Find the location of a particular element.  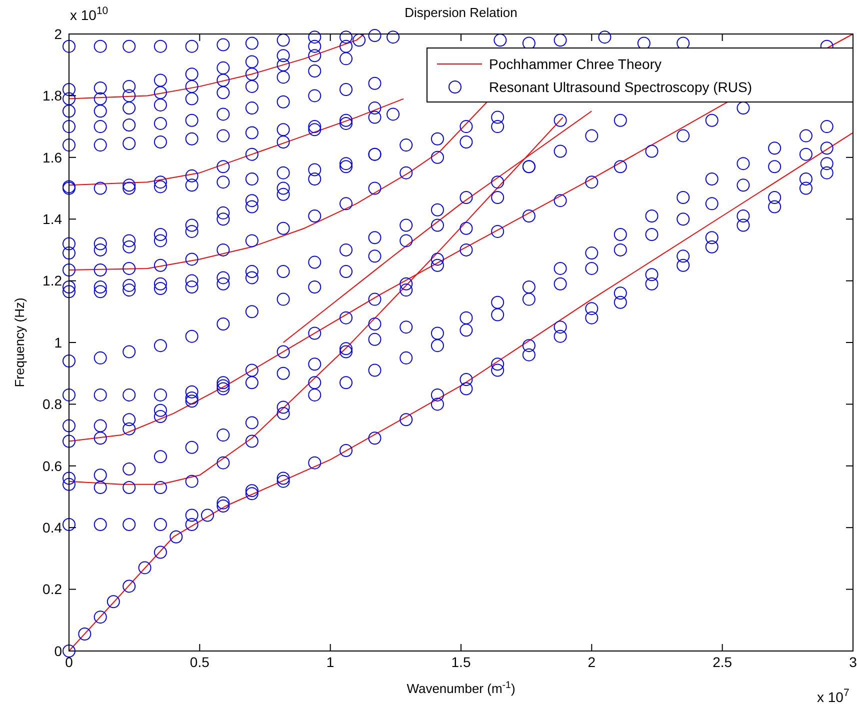

y-tick-label: 2 is located at coordinates (58, 34).